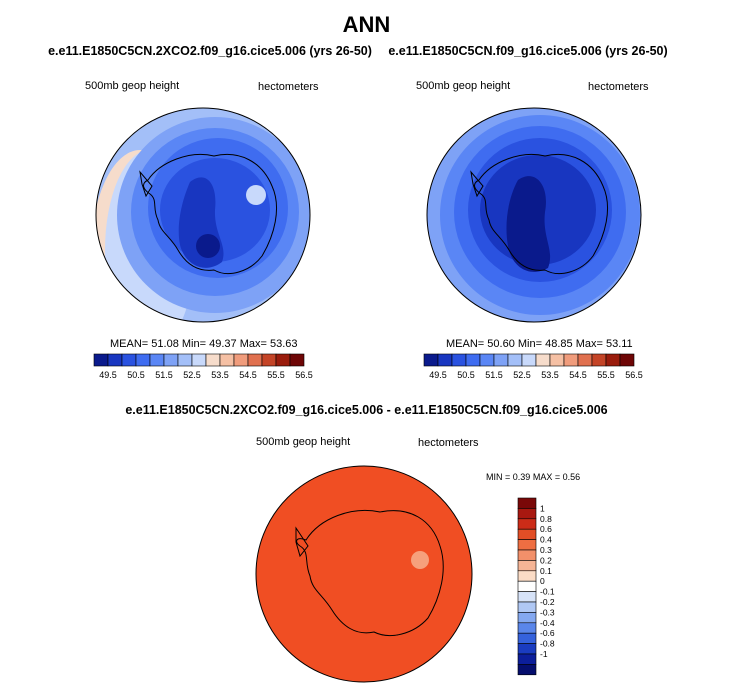 The height and width of the screenshot is (688, 733). What do you see at coordinates (578, 375) in the screenshot?
I see `panel-2-colorbar-tick-label: 54.5` at bounding box center [578, 375].